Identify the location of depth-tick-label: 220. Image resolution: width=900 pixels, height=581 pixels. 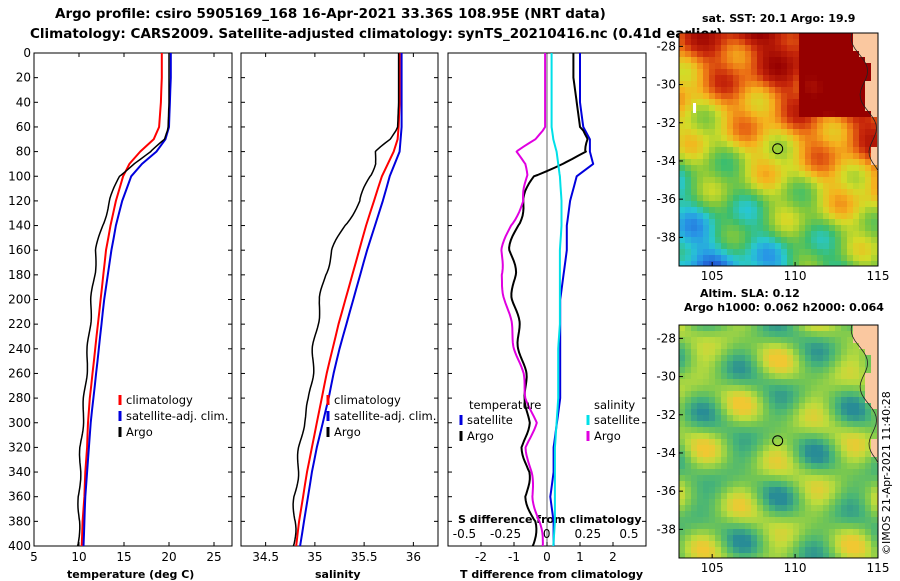
(19, 324).